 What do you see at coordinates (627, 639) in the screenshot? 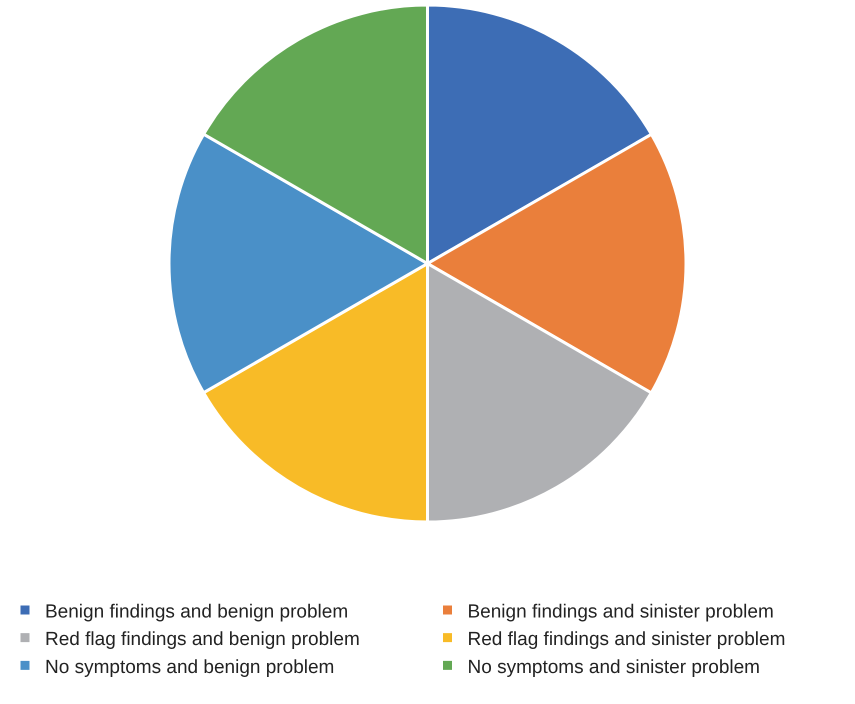
I see `legend-label: Red flag findings and sinister problem` at bounding box center [627, 639].